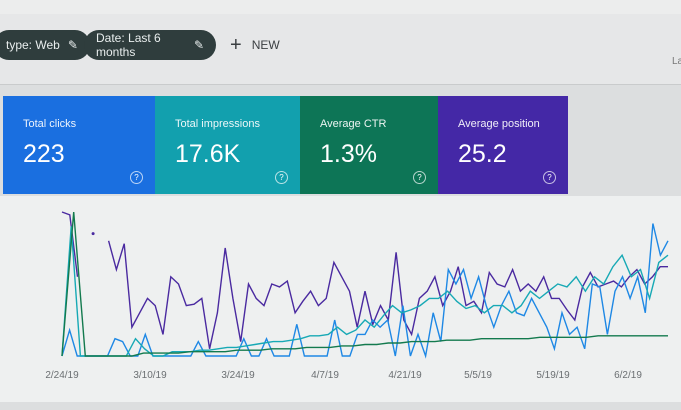 The width and height of the screenshot is (681, 410). I want to click on chip-label: Date: Last 6 months, so click(128, 45).